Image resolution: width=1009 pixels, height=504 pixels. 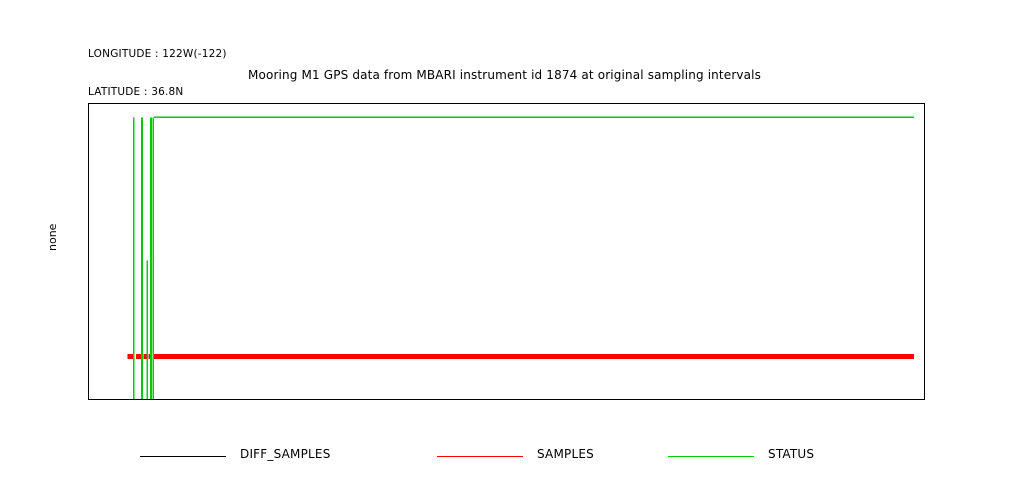 What do you see at coordinates (285, 454) in the screenshot?
I see `legend-label: DIFF_SAMPLES` at bounding box center [285, 454].